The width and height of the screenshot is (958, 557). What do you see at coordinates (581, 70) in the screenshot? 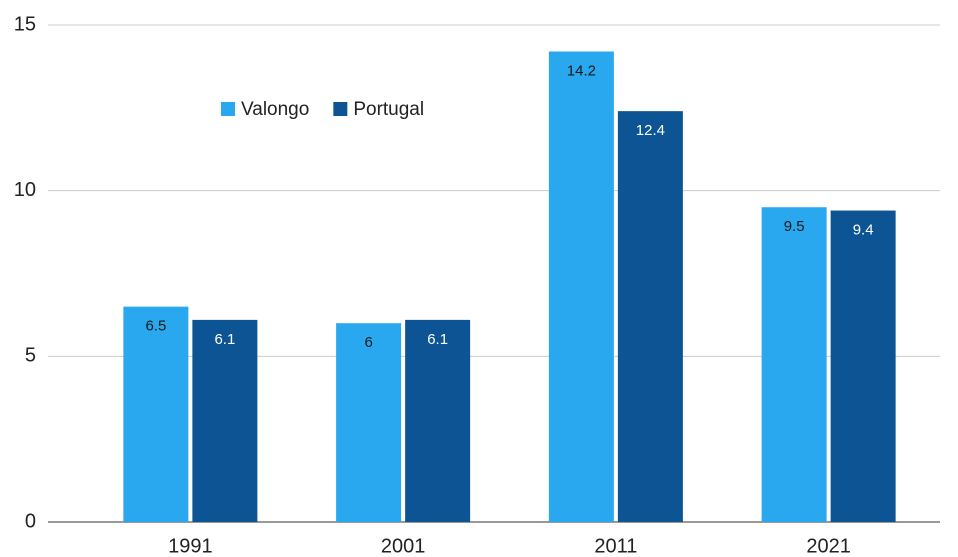
I see `data-label: 14.2` at bounding box center [581, 70].